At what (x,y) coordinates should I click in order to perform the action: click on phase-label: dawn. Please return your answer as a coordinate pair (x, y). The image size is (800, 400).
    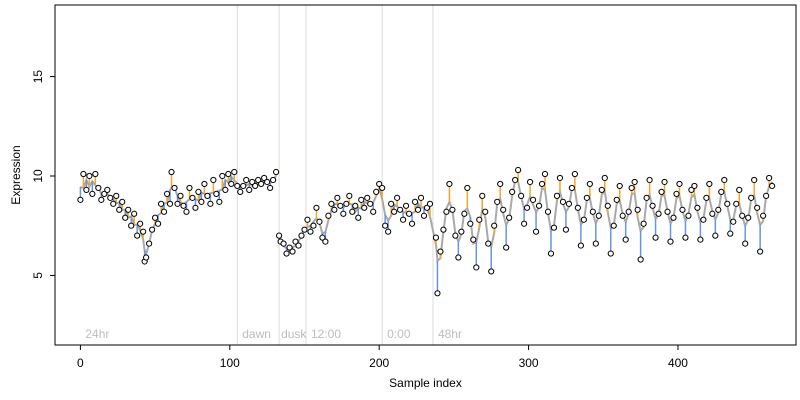
    Looking at the image, I should click on (256, 334).